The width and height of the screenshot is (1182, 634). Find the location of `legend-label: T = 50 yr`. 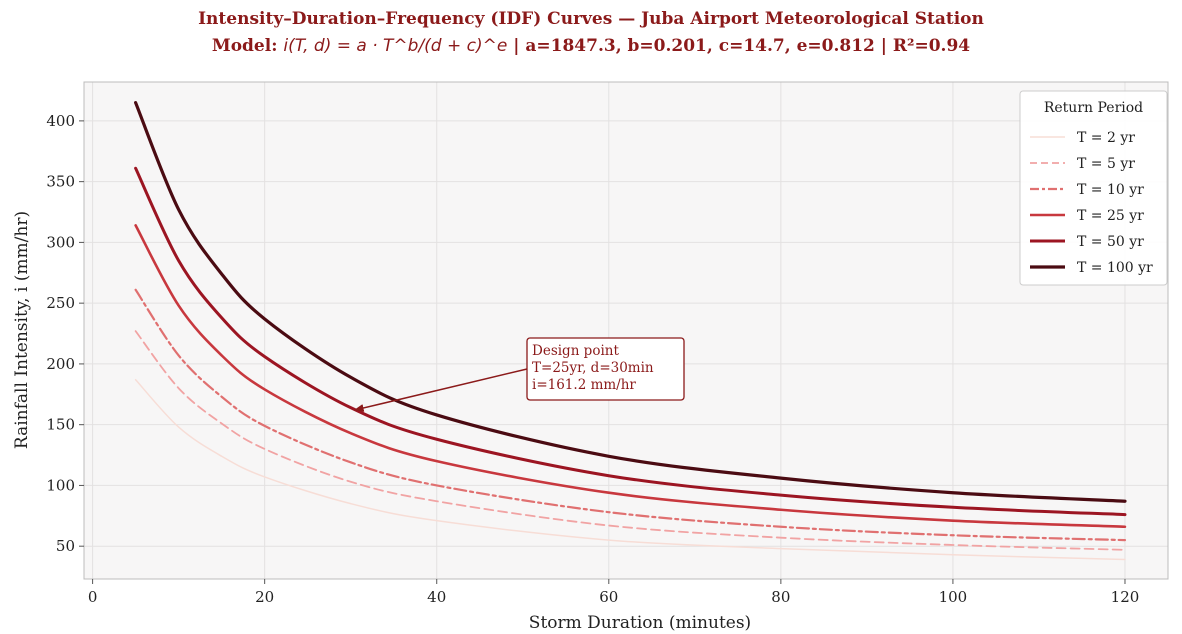

legend-label: T = 50 yr is located at coordinates (1110, 242).